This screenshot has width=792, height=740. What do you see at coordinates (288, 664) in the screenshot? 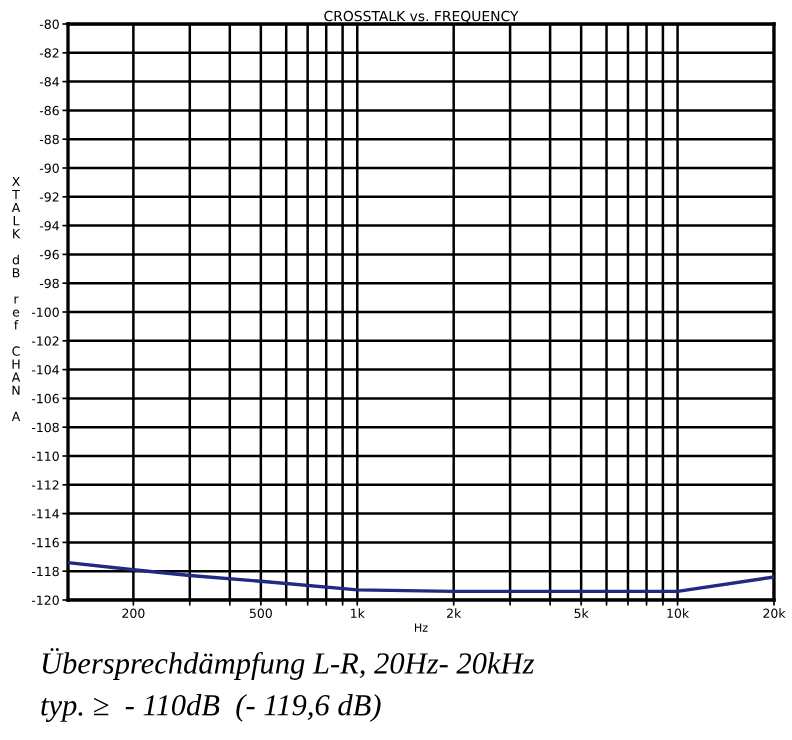
I see `text: Übersprechdämpfung L-R, 20Hz- 20kHz` at bounding box center [288, 664].